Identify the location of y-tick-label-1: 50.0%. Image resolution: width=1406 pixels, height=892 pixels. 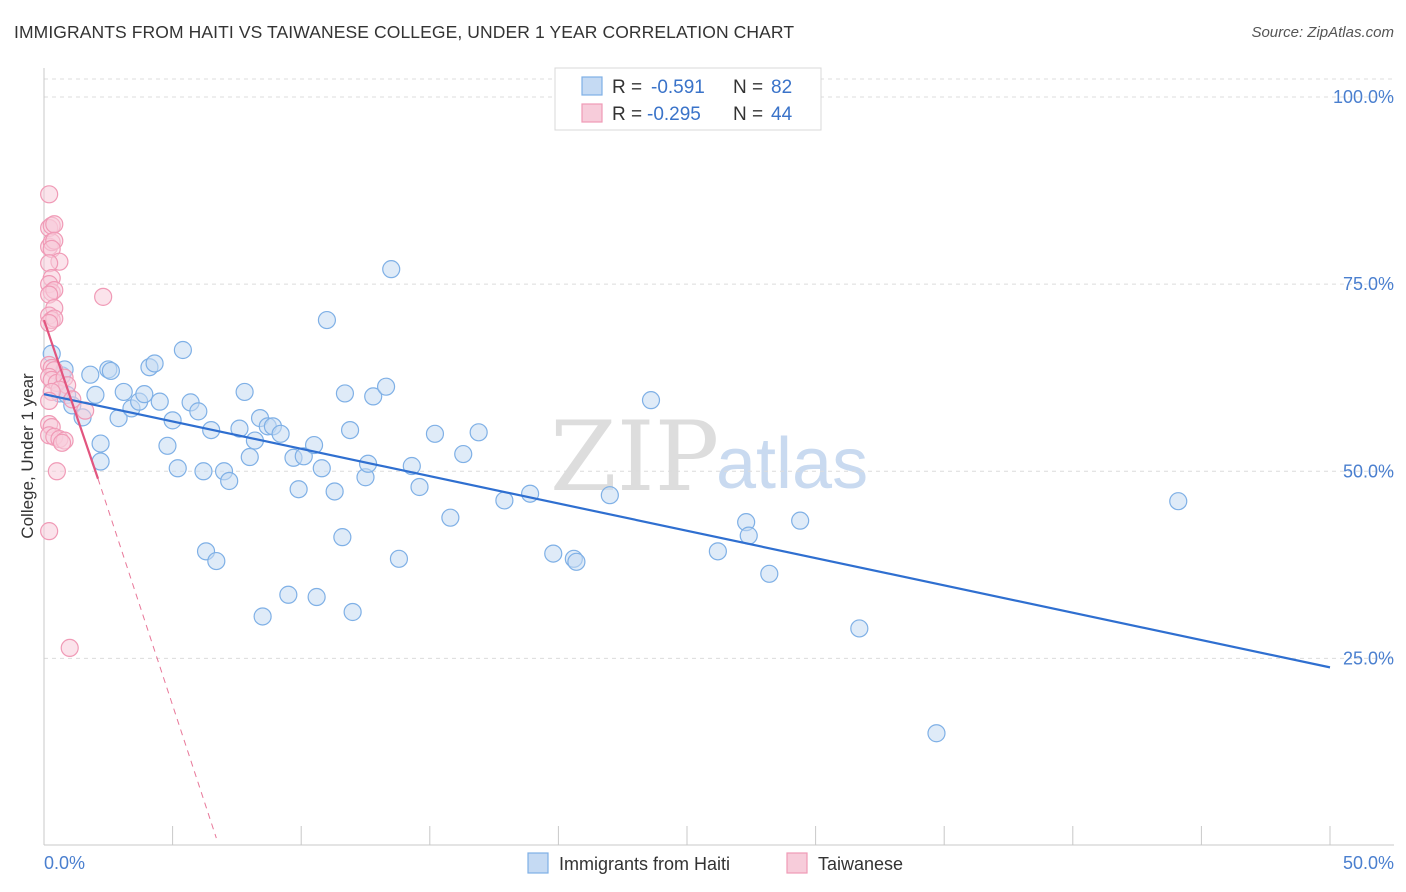
(1368, 471).